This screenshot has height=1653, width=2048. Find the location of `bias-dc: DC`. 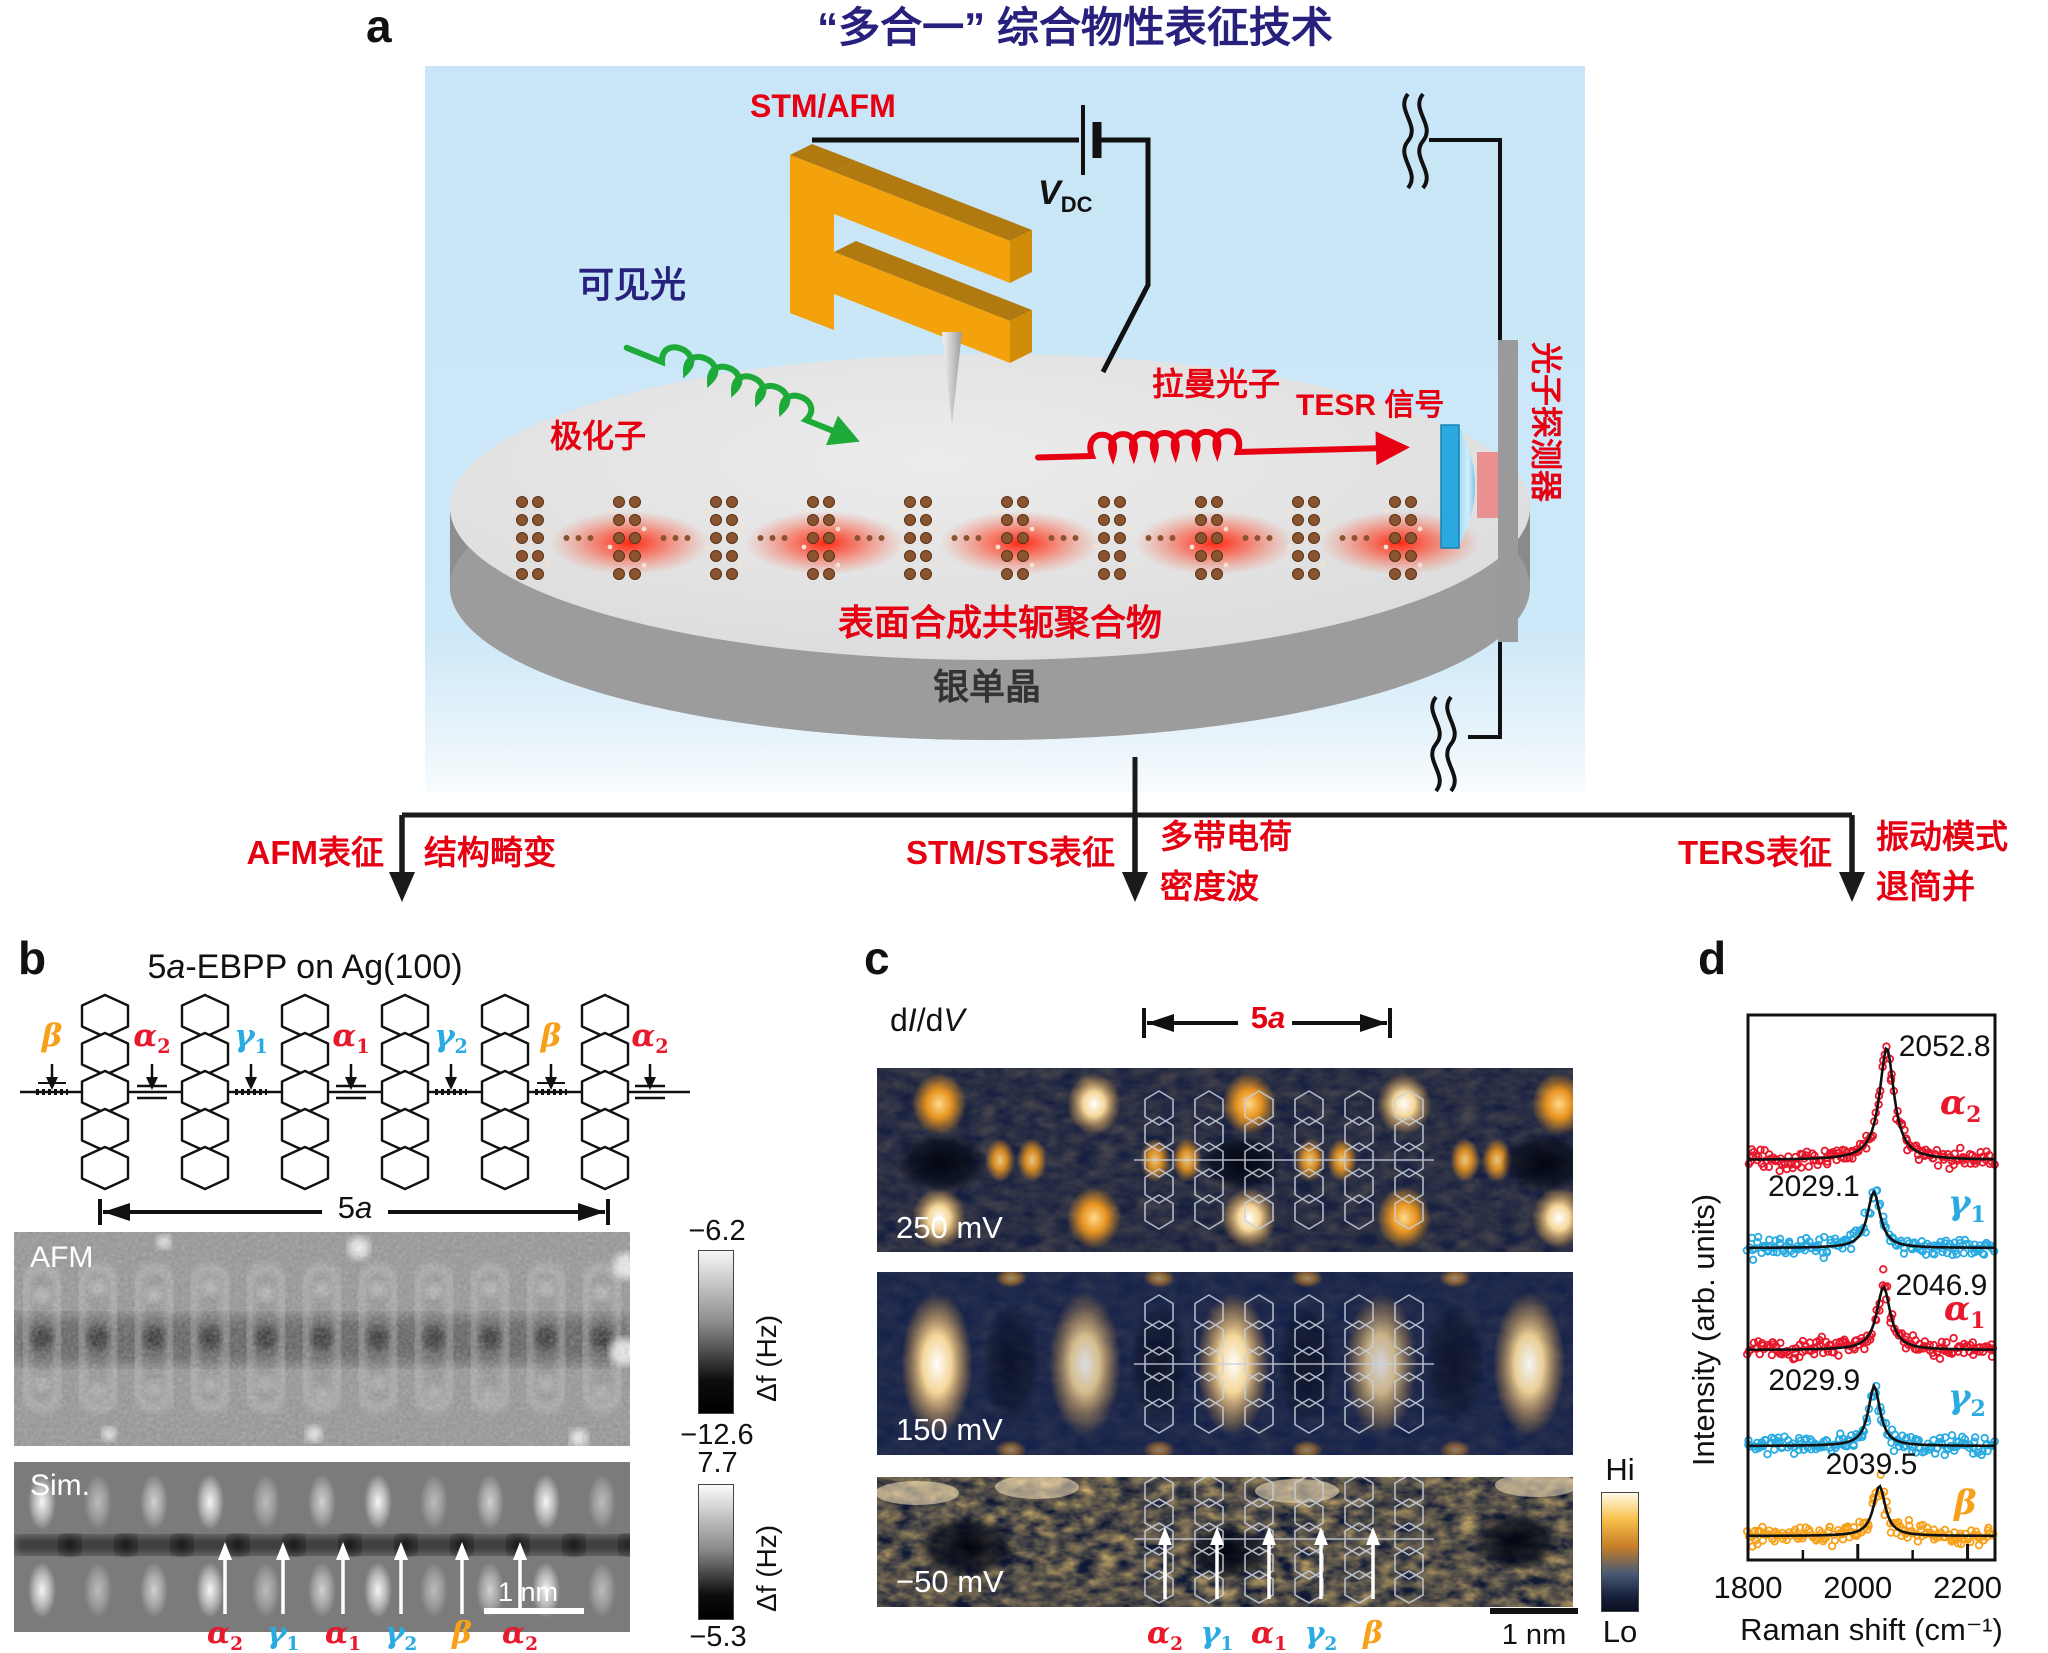

bias-dc: DC is located at coordinates (1076, 204).